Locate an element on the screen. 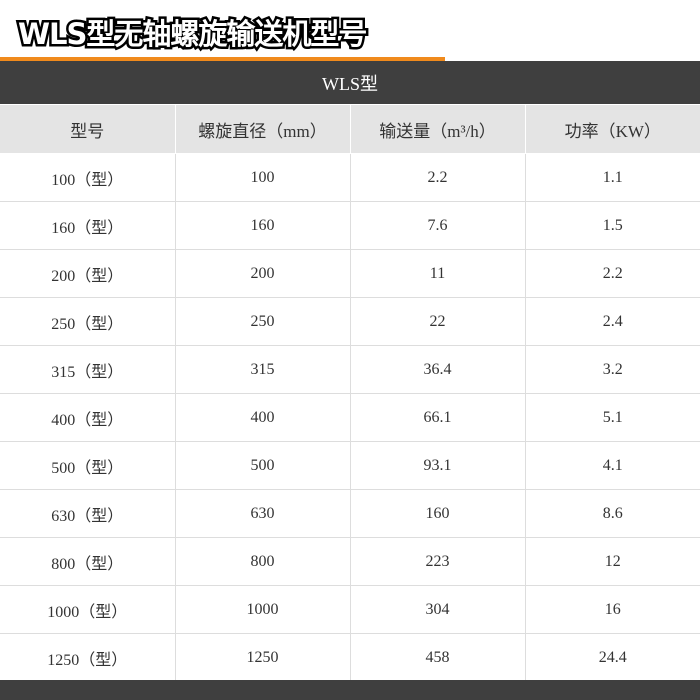 The width and height of the screenshot is (700, 700). footer-band is located at coordinates (350, 690).